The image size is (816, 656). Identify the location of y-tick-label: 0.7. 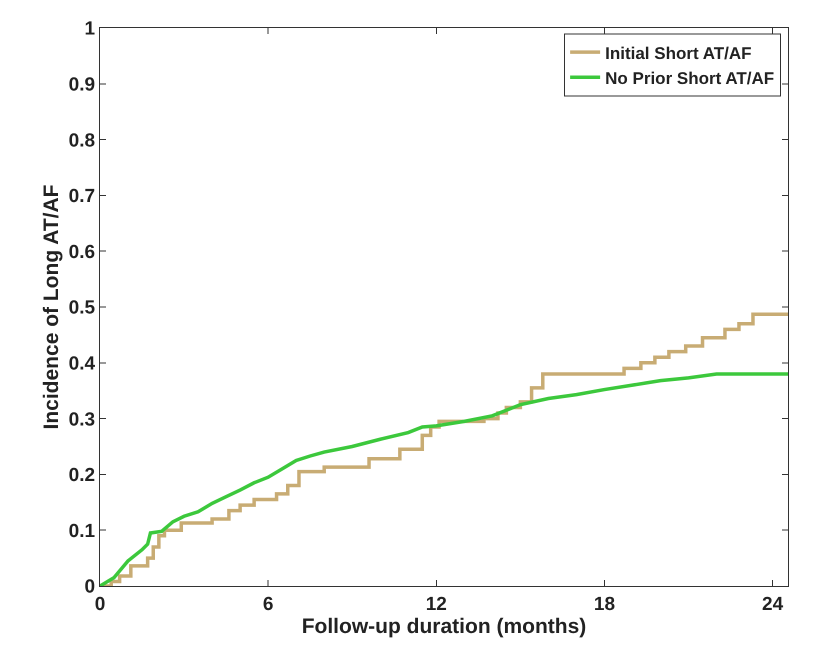
(82, 197).